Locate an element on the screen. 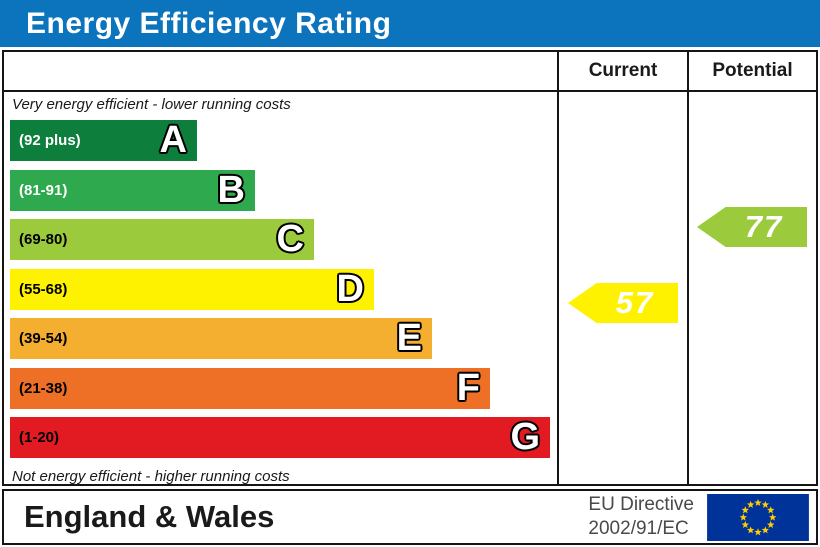 This screenshot has height=547, width=820. band-letter-b: B is located at coordinates (231, 189).